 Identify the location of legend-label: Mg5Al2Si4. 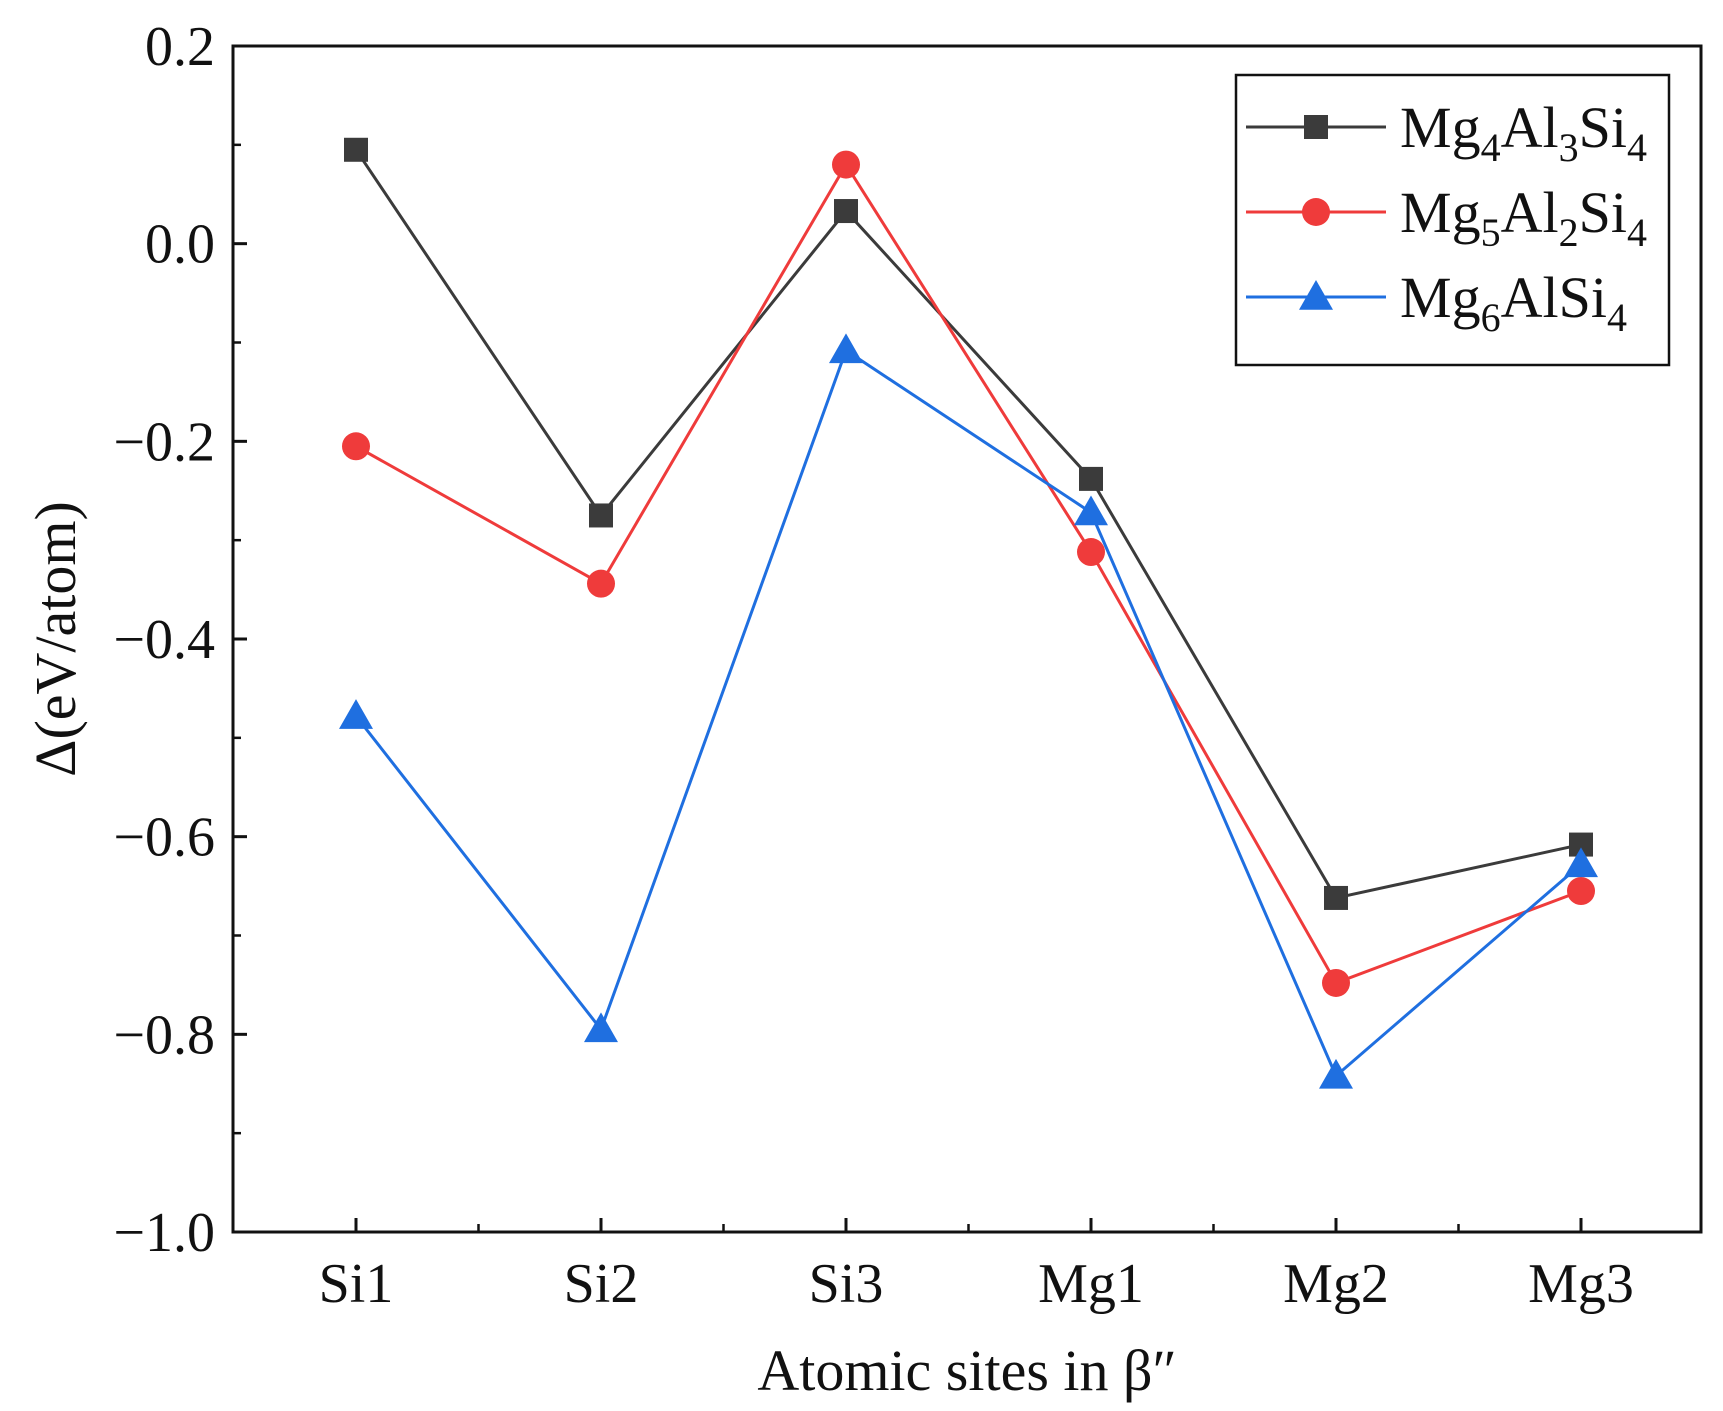
(1523, 217).